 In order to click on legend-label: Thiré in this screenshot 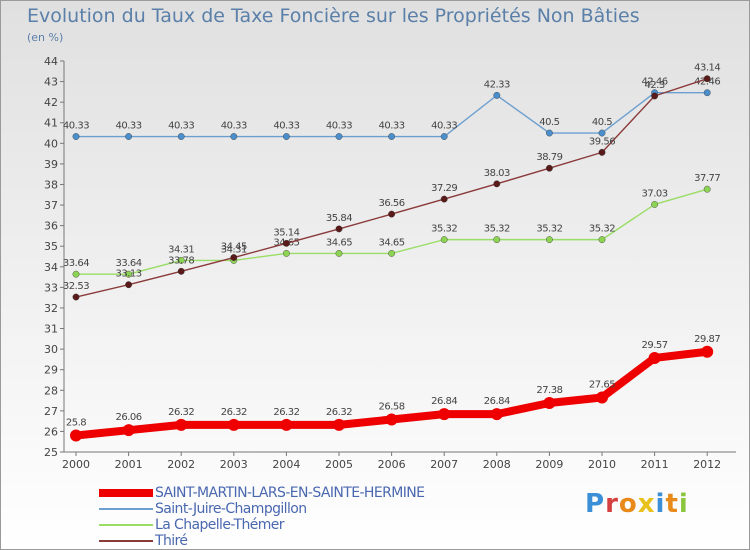, I will do `click(171, 541)`.